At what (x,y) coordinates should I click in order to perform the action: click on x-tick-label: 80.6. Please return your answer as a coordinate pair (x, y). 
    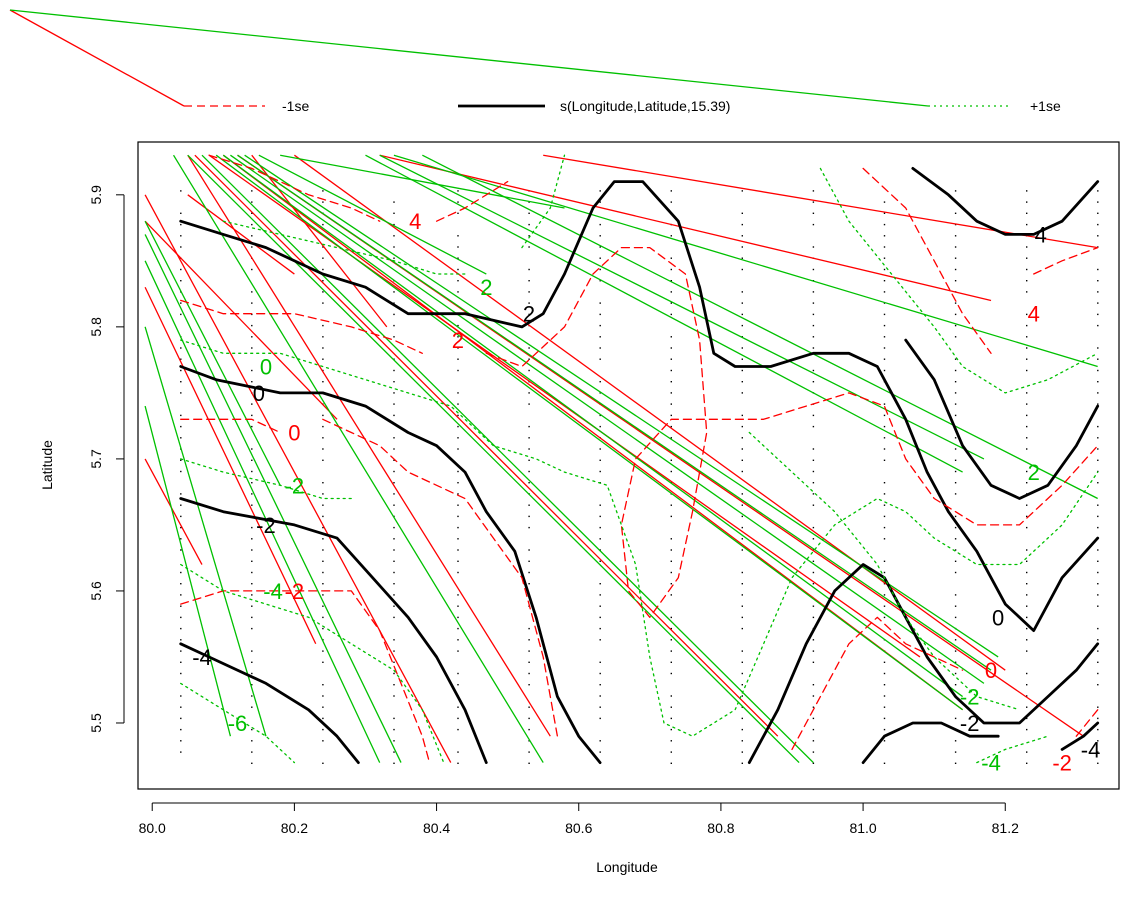
    Looking at the image, I should click on (578, 828).